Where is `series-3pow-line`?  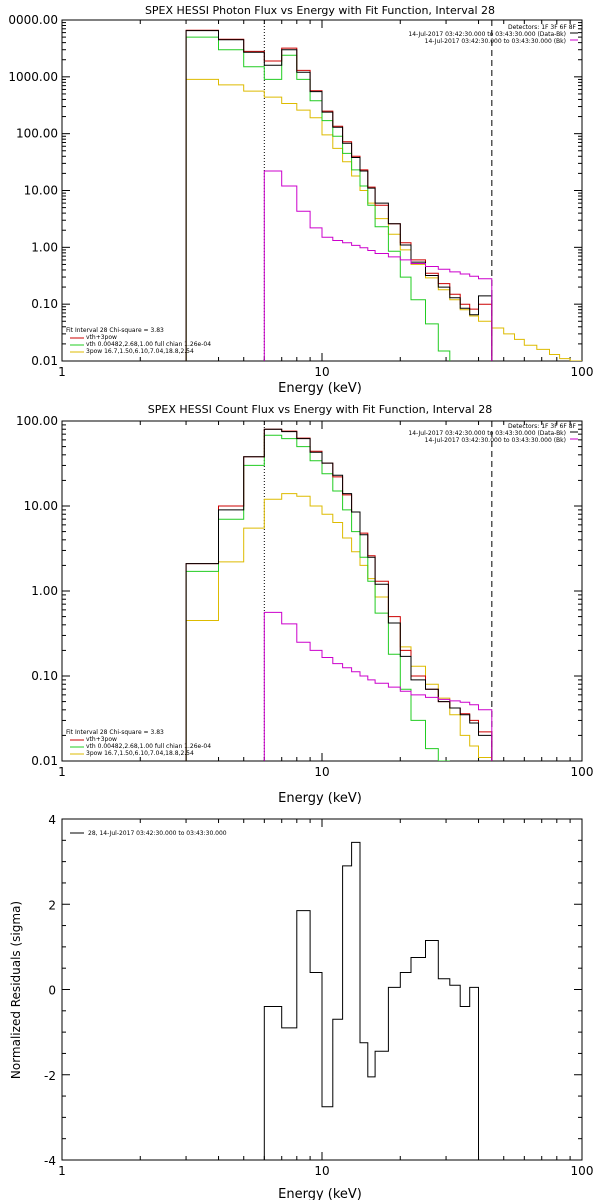
series-3pow-line is located at coordinates (339, 627).